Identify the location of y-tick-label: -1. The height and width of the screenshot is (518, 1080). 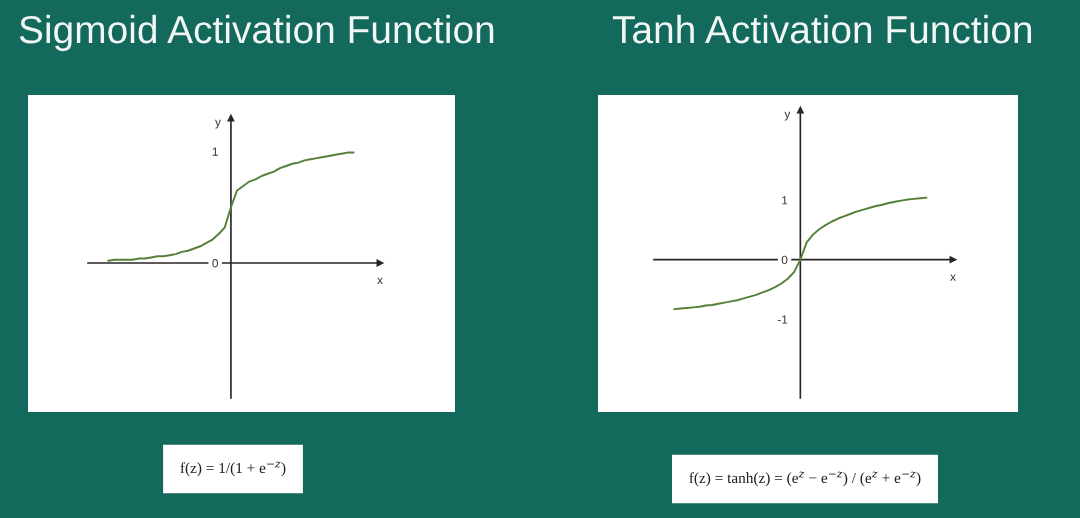
(782, 319).